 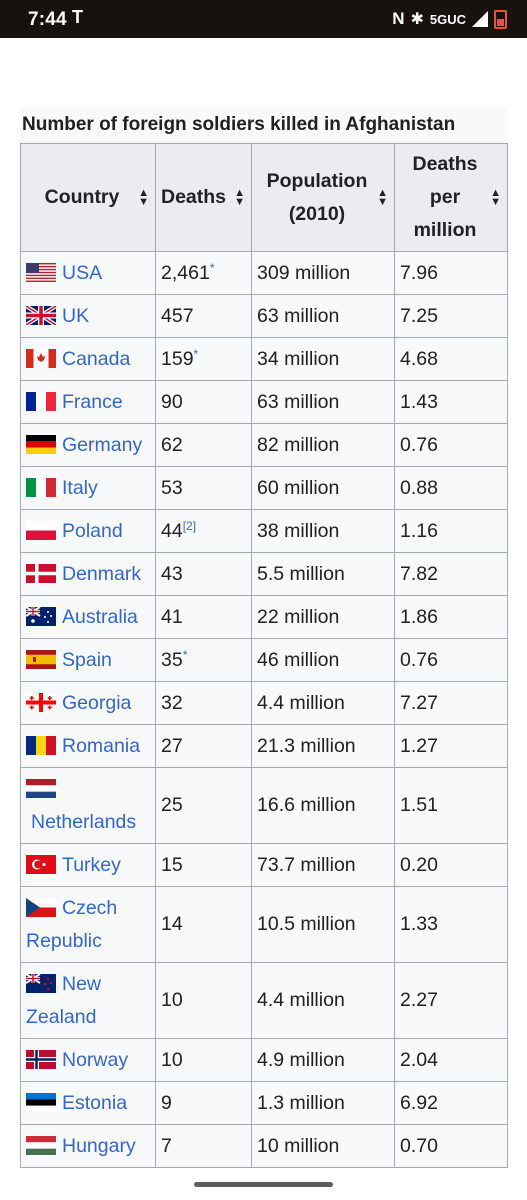 What do you see at coordinates (451, 703) in the screenshot?
I see `cell-deaths-per-million: 7.27` at bounding box center [451, 703].